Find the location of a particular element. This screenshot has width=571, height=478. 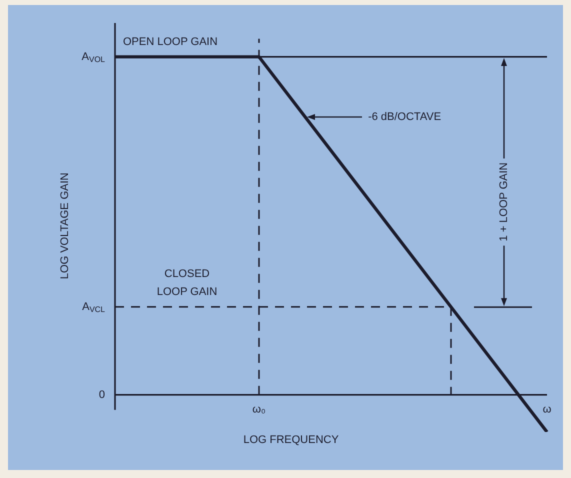

y-axis-title: LOG VOLTAGE GAIN is located at coordinates (65, 226).